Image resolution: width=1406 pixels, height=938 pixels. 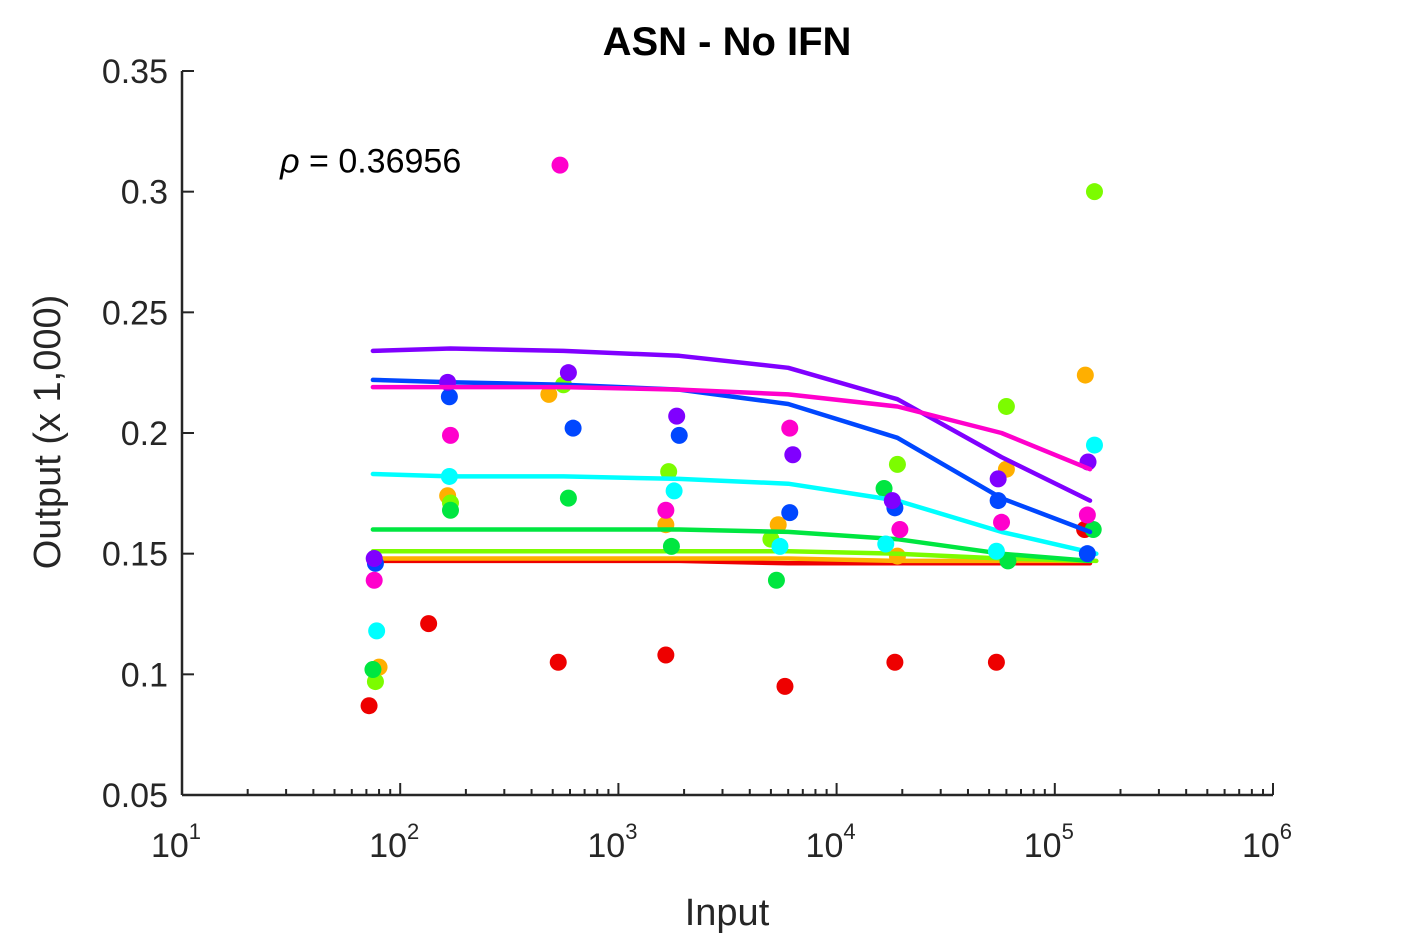 I want to click on y-axis-label: Output (x 1,000), so click(x=48, y=432).